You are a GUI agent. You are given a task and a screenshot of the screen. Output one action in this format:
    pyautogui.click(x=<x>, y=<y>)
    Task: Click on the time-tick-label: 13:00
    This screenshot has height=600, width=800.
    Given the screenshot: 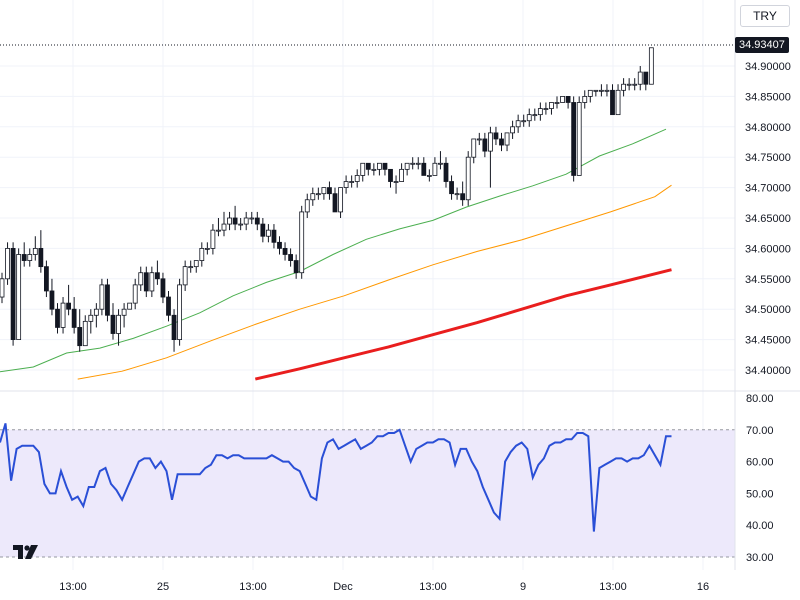 What is the action you would take?
    pyautogui.click(x=613, y=587)
    